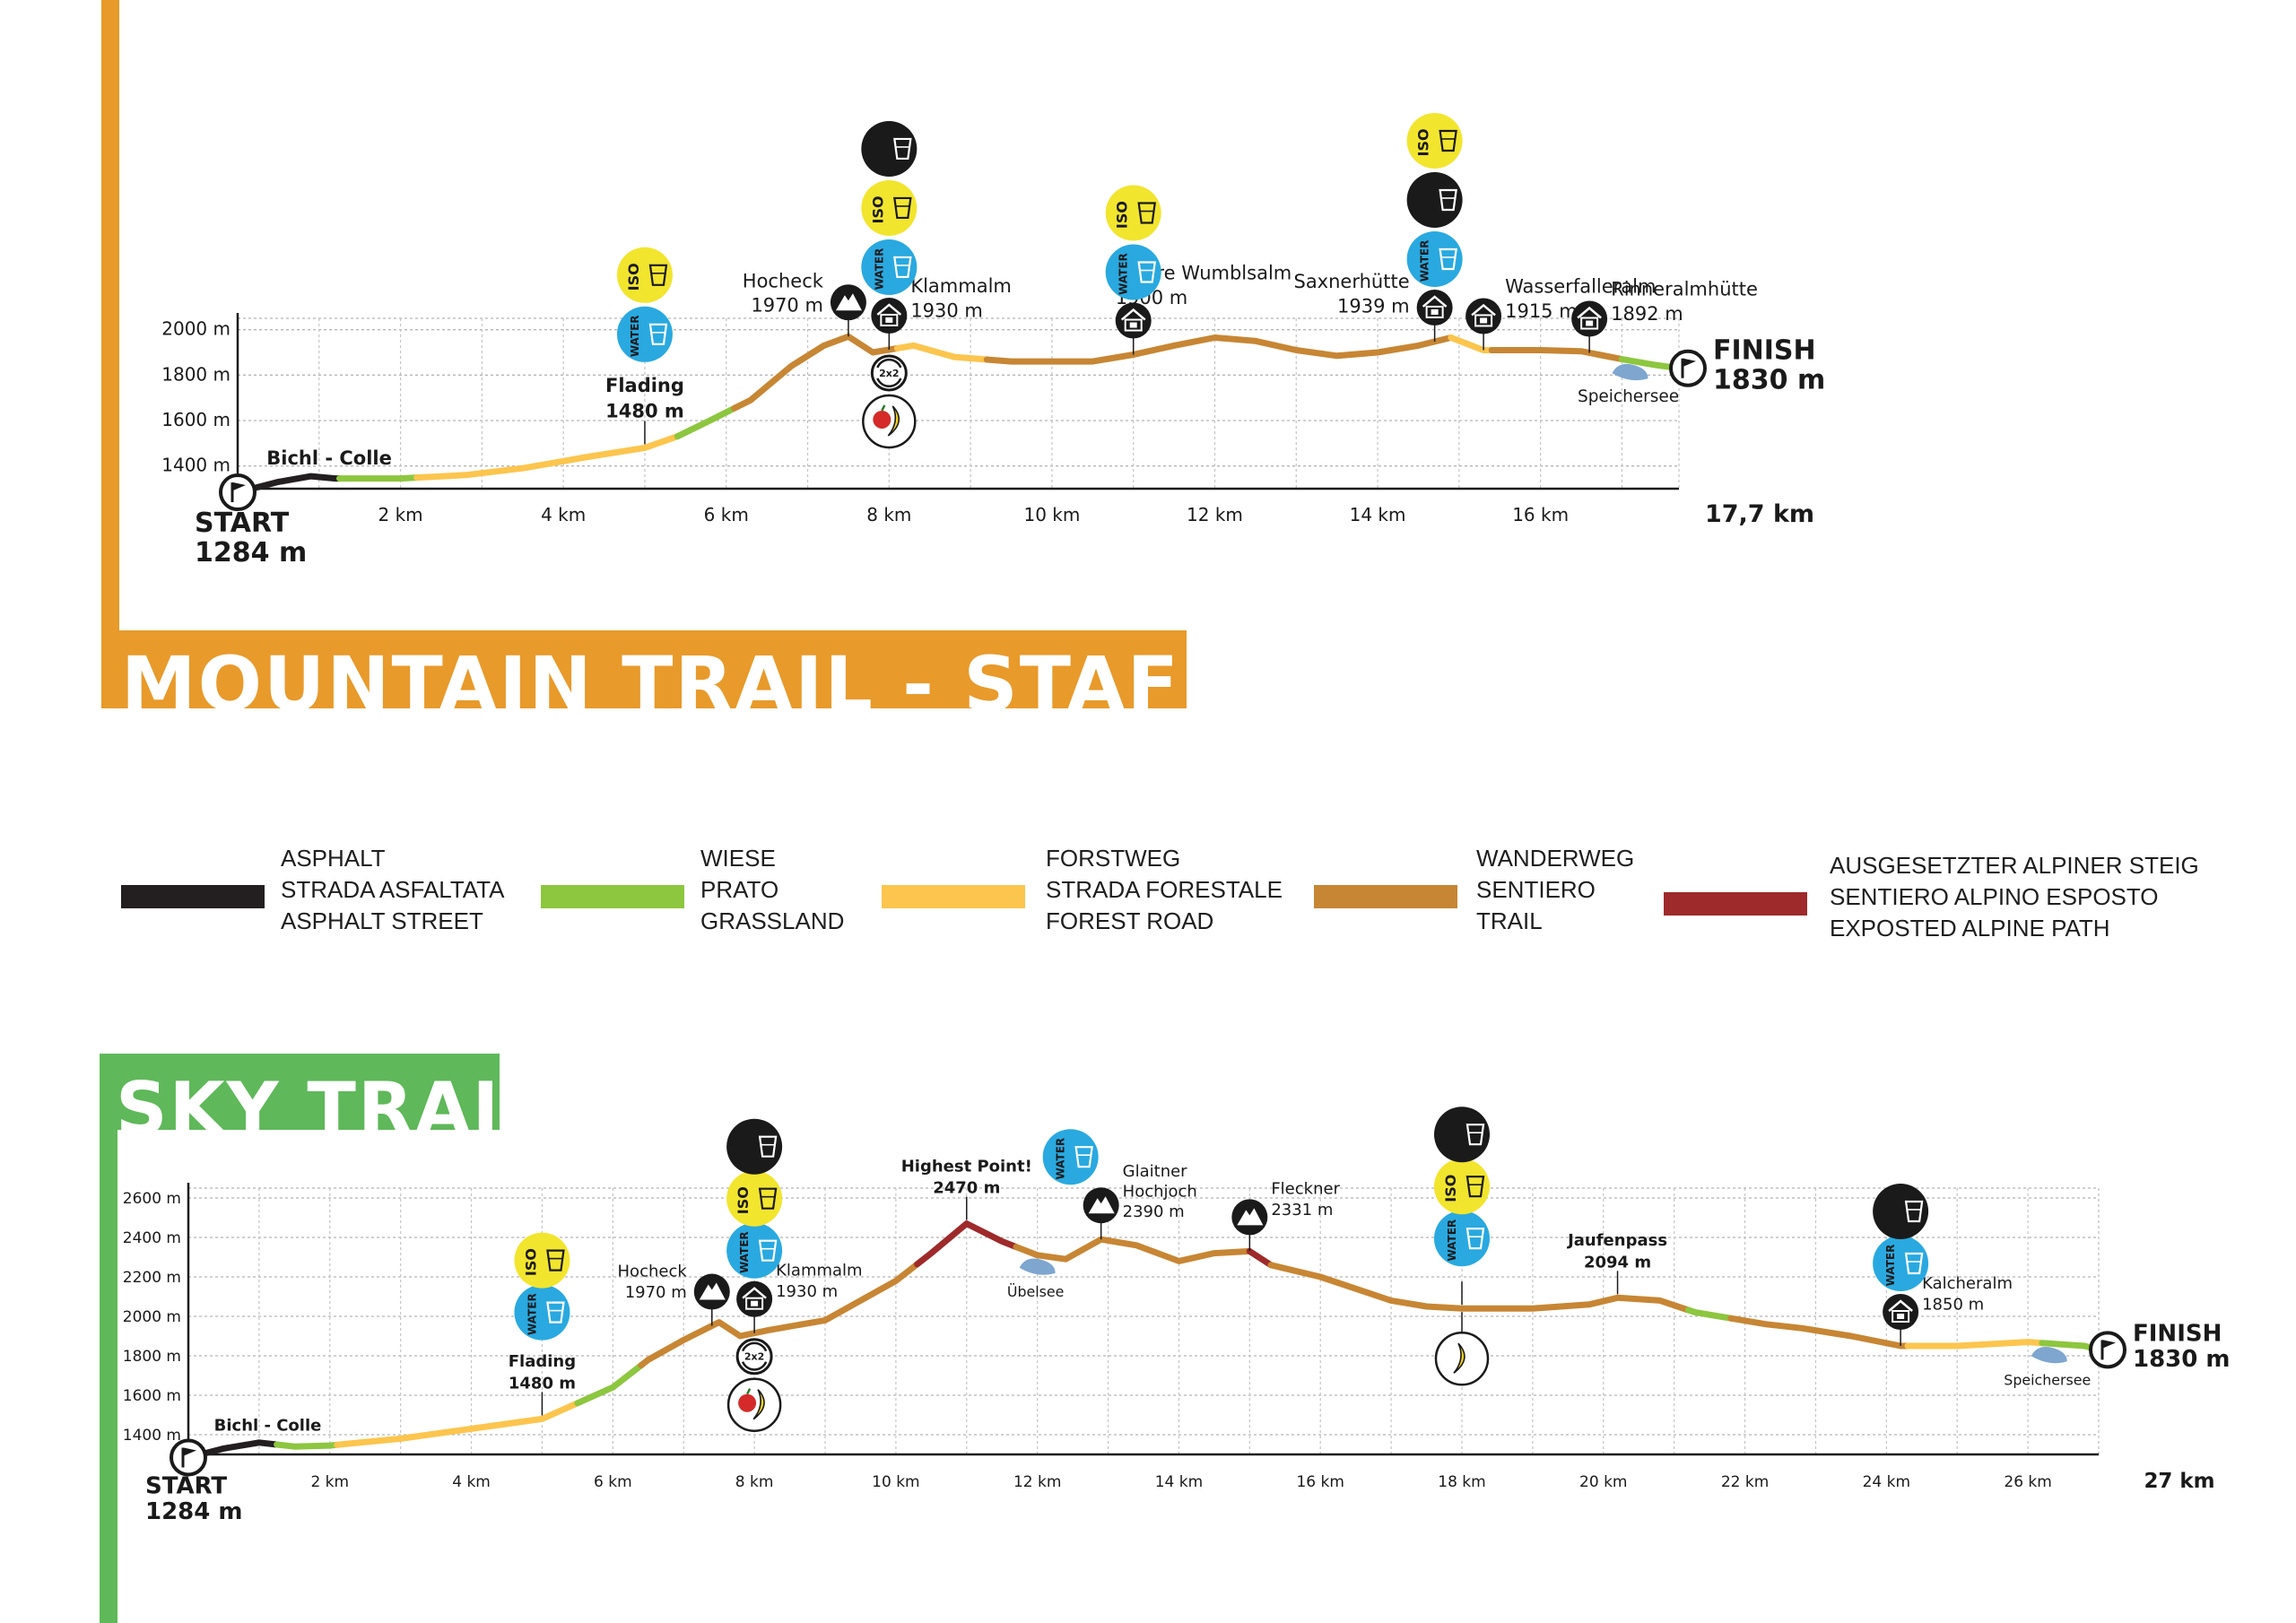 Image resolution: width=2296 pixels, height=1623 pixels. I want to click on finish-label: FINISH, so click(2177, 1333).